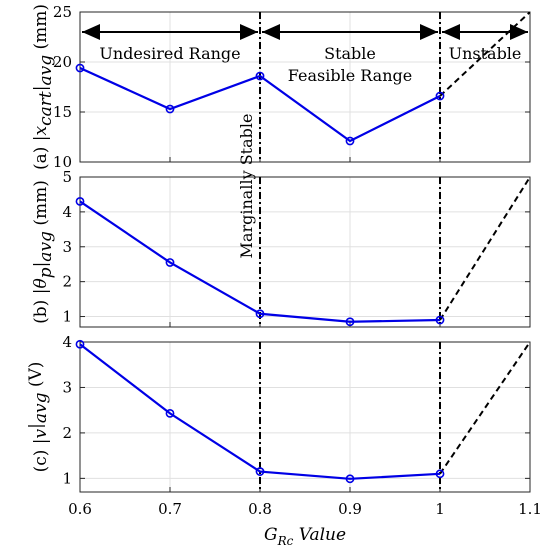  I want to click on x-axis-label-sub: Rc, so click(285, 541).